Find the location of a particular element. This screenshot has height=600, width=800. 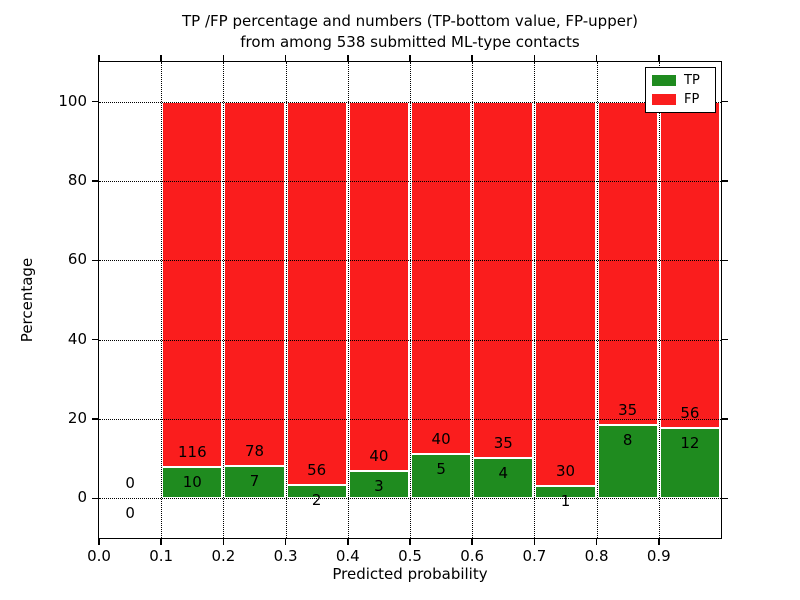

legend-item-tp: TP is located at coordinates (680, 80).